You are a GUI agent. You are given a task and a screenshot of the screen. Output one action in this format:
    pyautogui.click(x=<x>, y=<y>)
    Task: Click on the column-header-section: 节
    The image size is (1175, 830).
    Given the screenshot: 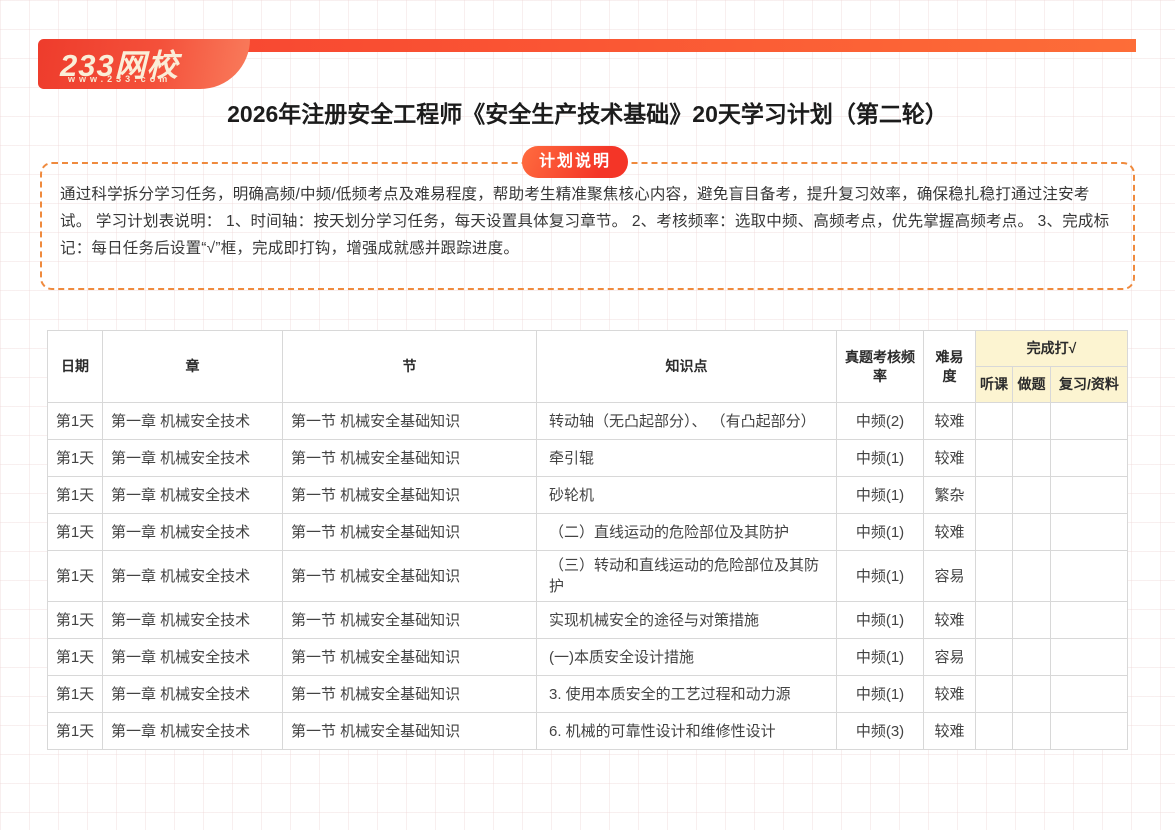 What is the action you would take?
    pyautogui.click(x=409, y=366)
    